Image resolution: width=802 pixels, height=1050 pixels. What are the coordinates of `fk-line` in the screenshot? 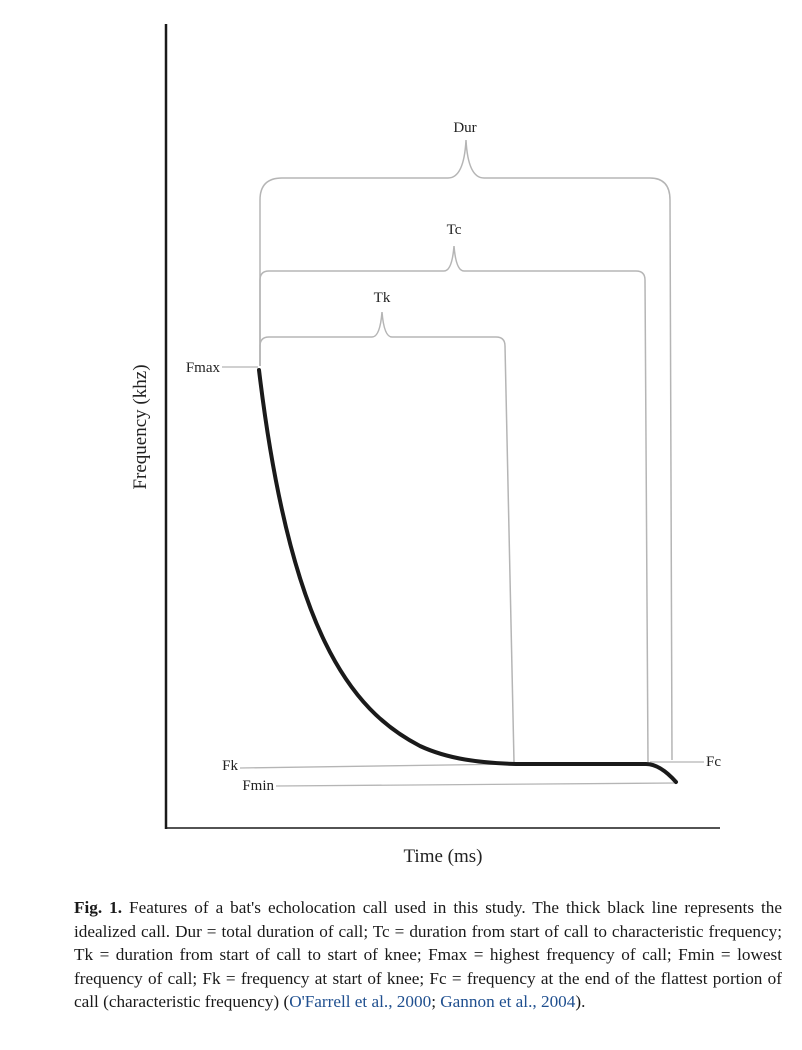 It's located at (378, 766).